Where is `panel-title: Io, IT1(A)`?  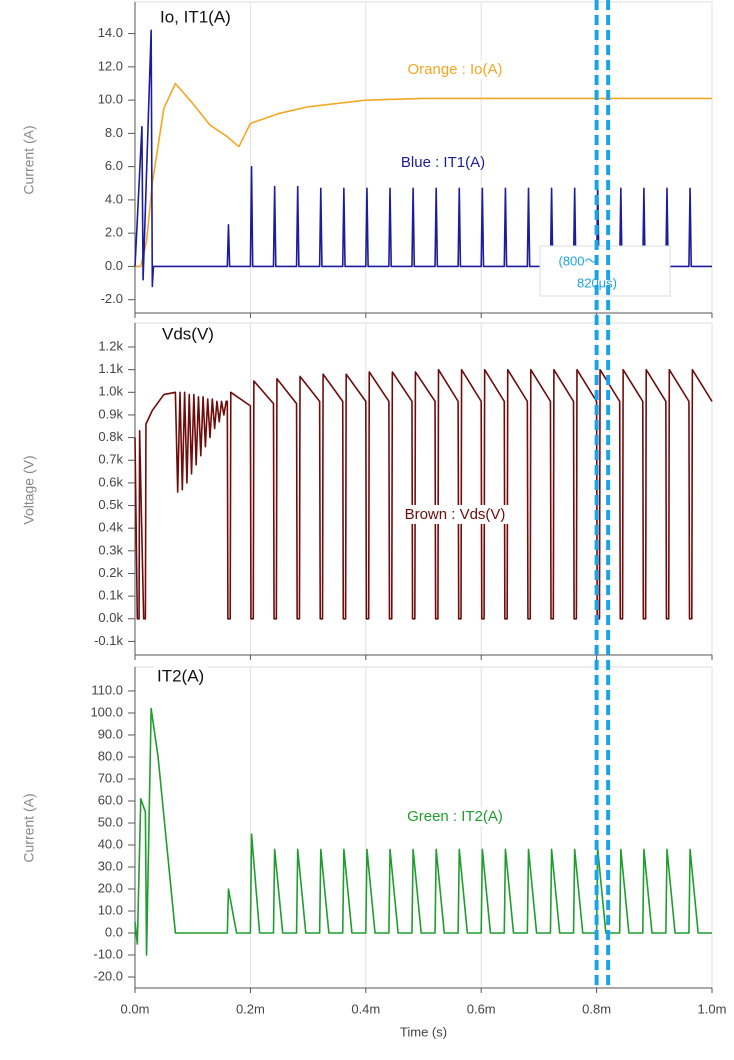
panel-title: Io, IT1(A) is located at coordinates (195, 16).